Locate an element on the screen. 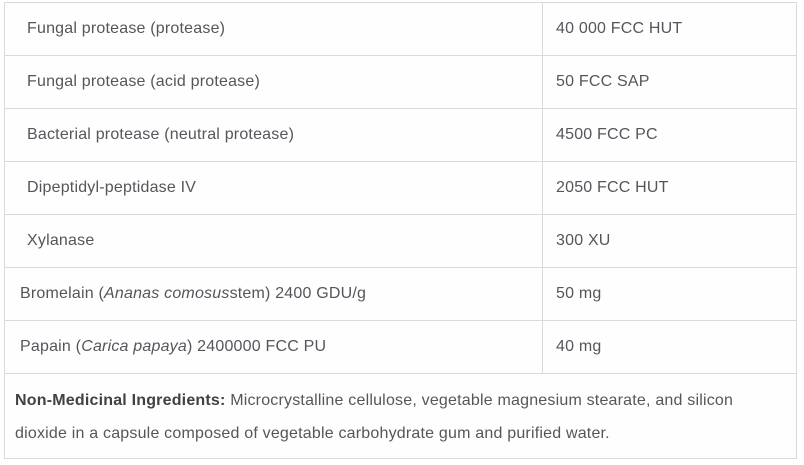 The height and width of the screenshot is (465, 804). ingredient-name: Fungal protease (protease) is located at coordinates (126, 28).